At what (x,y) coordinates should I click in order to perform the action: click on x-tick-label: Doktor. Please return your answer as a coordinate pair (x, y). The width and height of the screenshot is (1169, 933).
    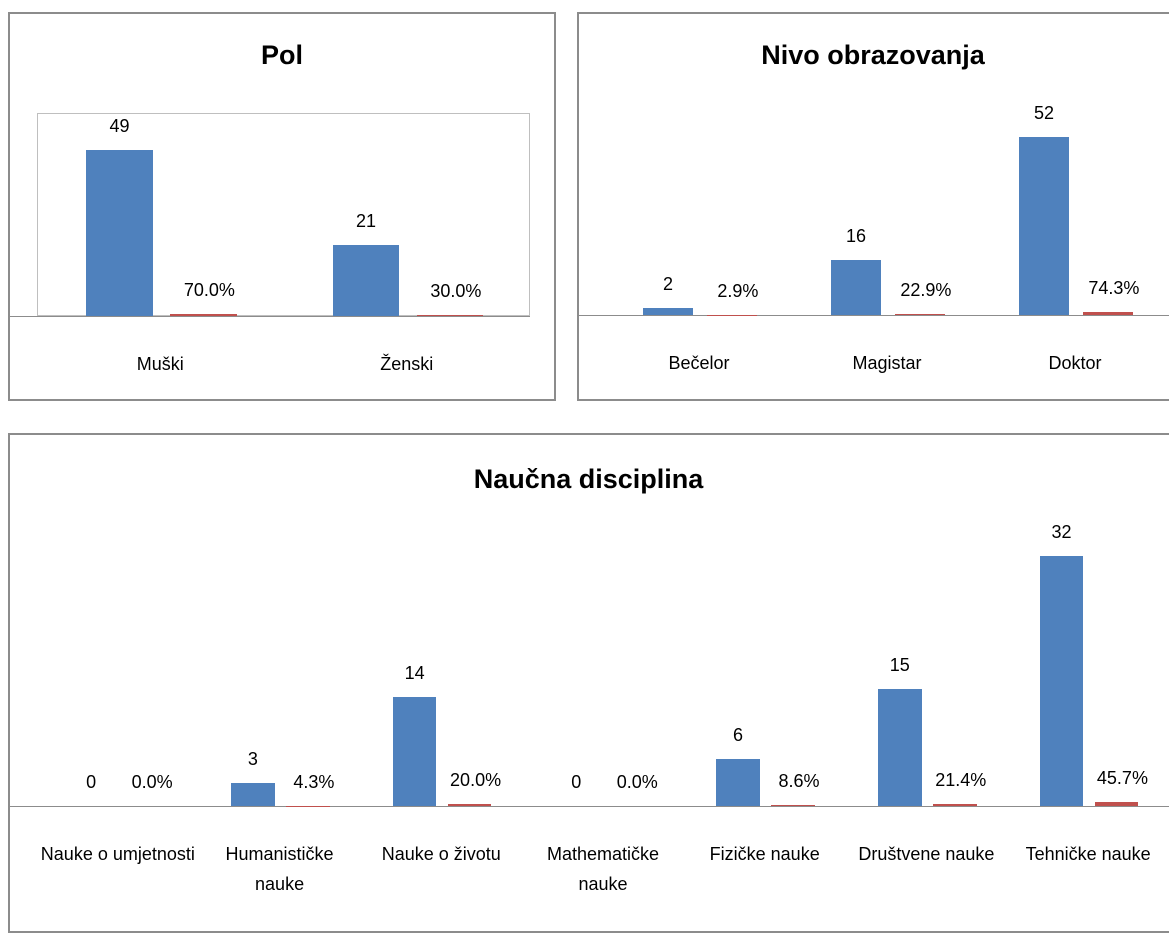
    Looking at the image, I should click on (1075, 363).